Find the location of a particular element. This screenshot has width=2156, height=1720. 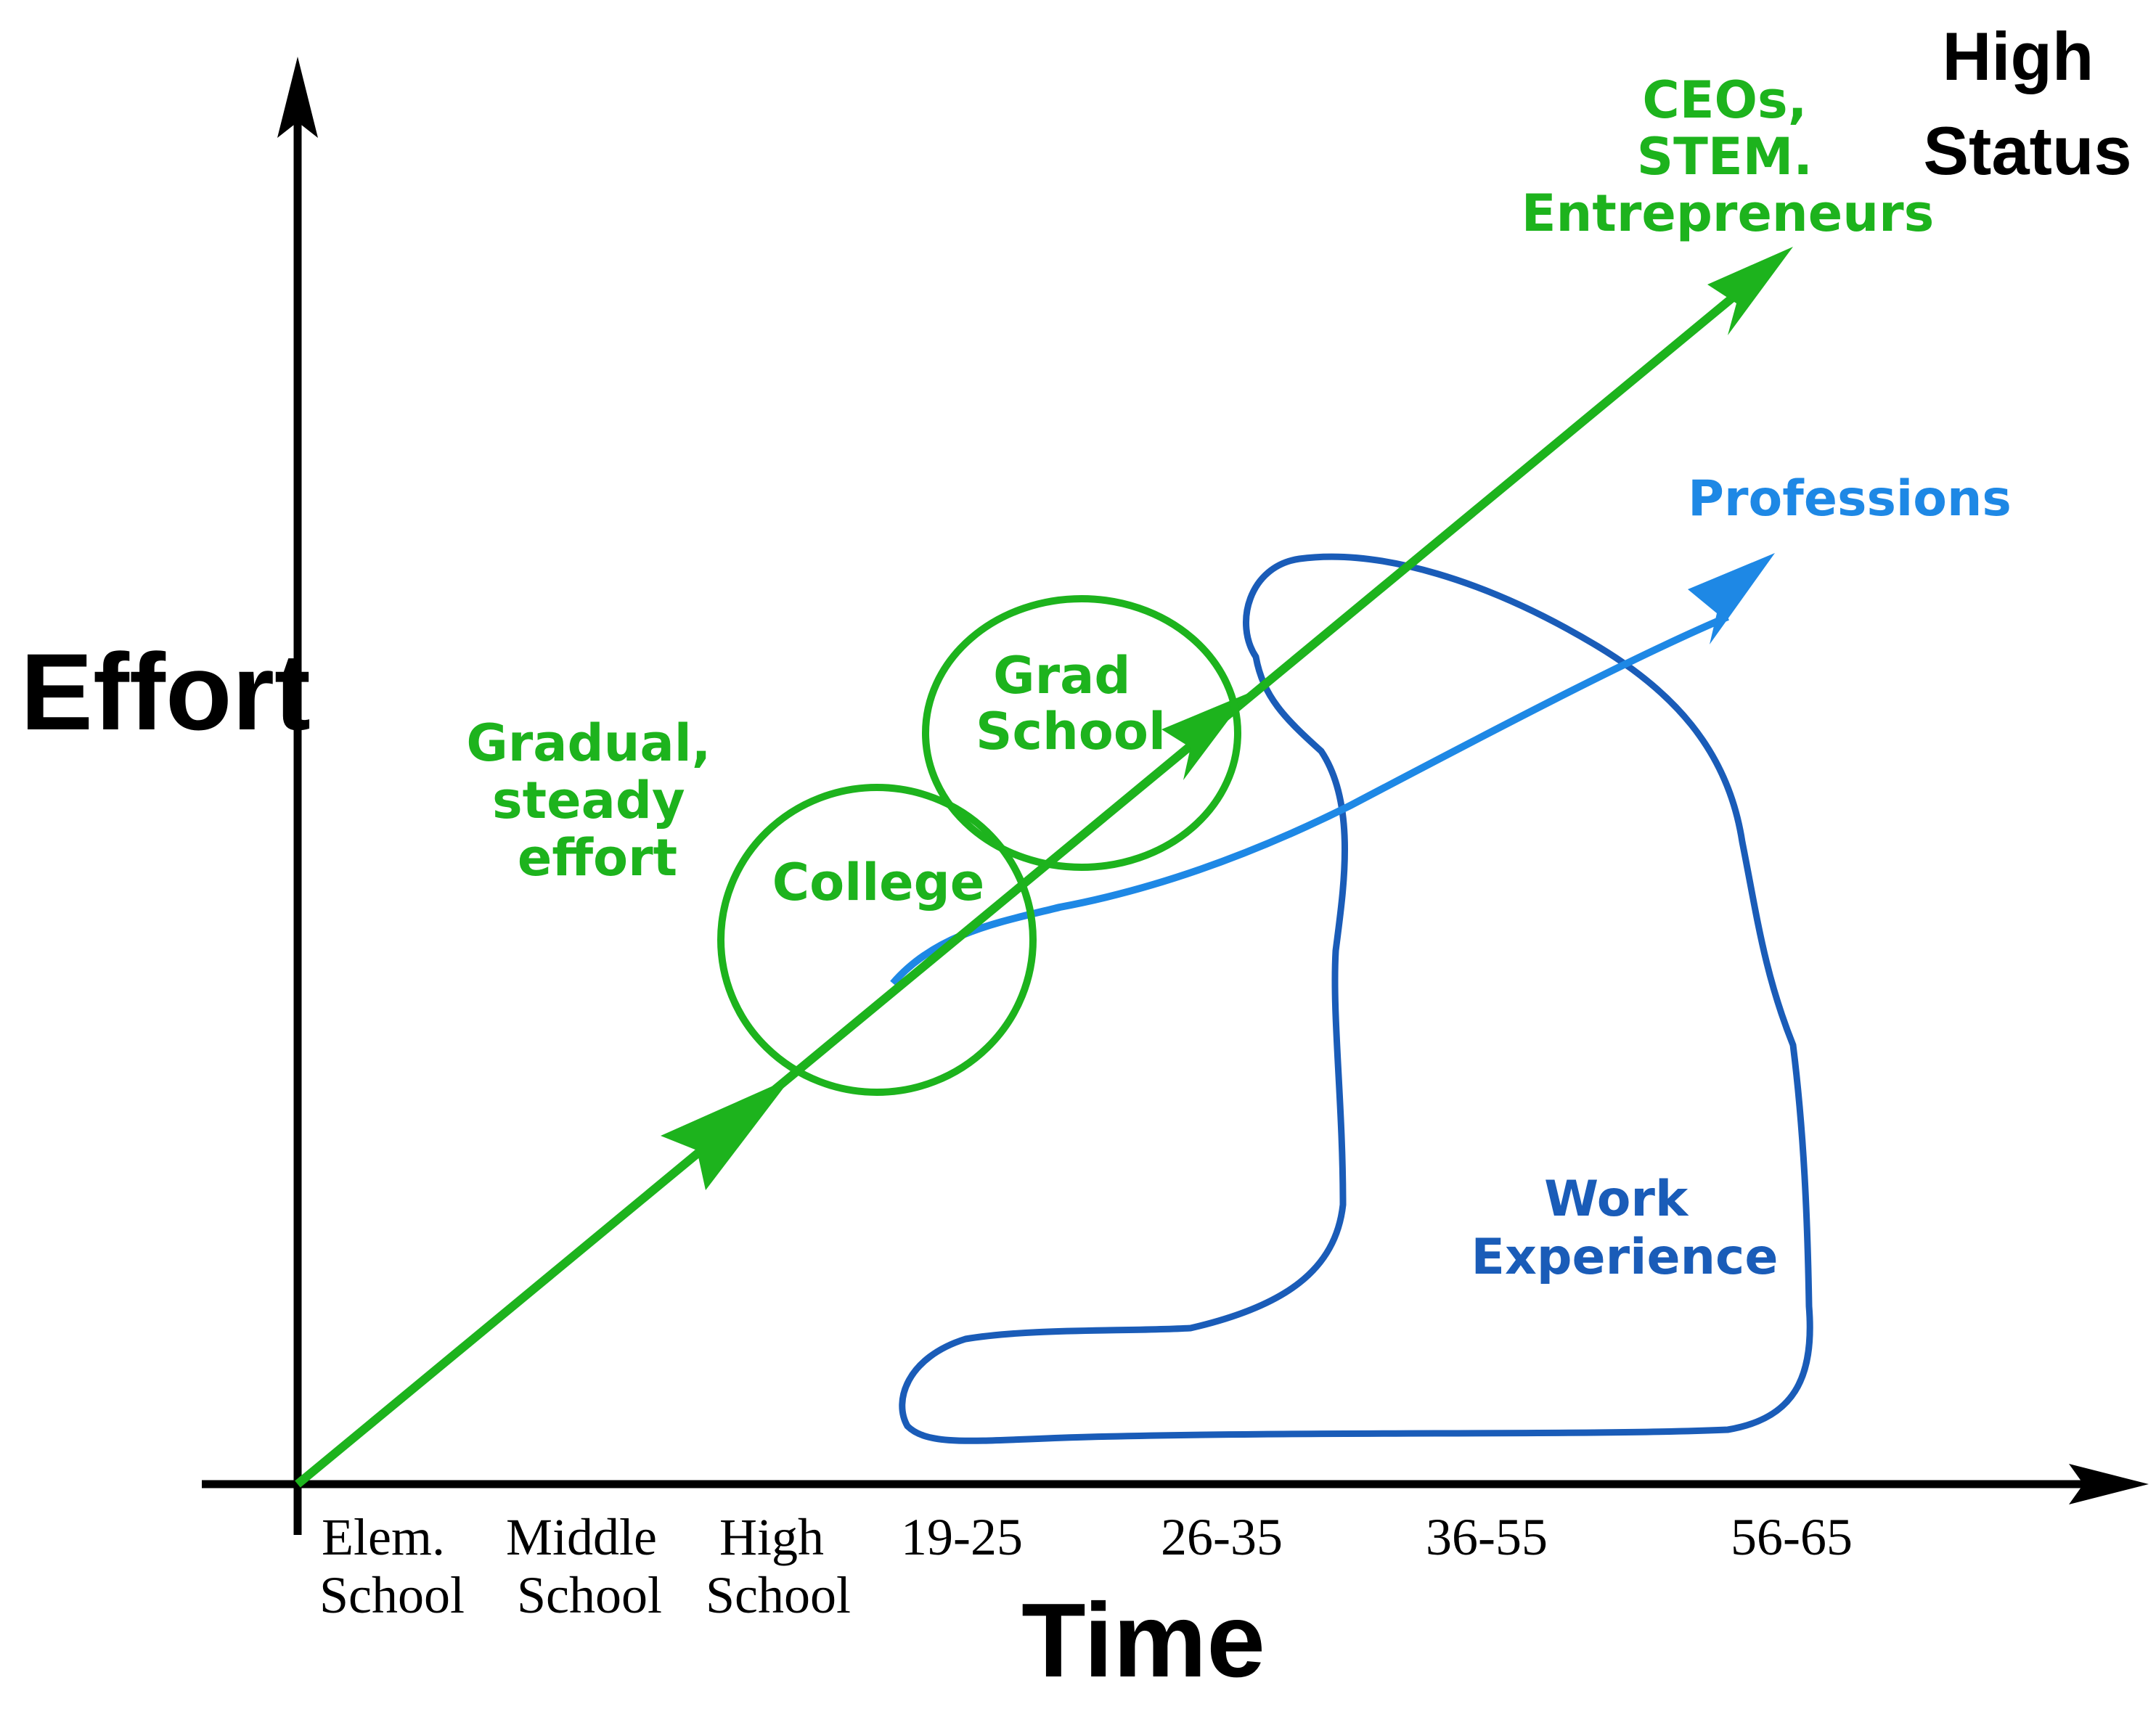

x-tick-high-school: High School is located at coordinates (779, 1566).